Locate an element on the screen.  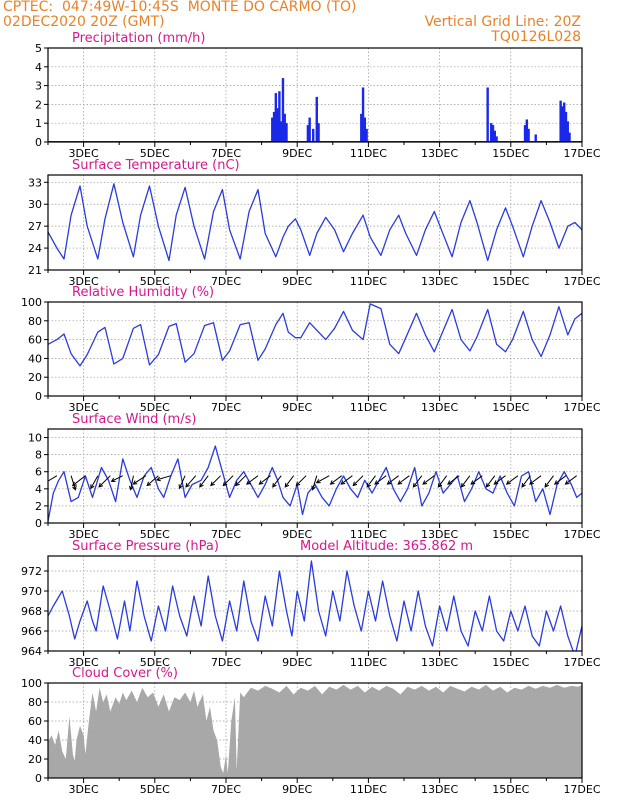
y-tick-label: 33 is located at coordinates (35, 182).